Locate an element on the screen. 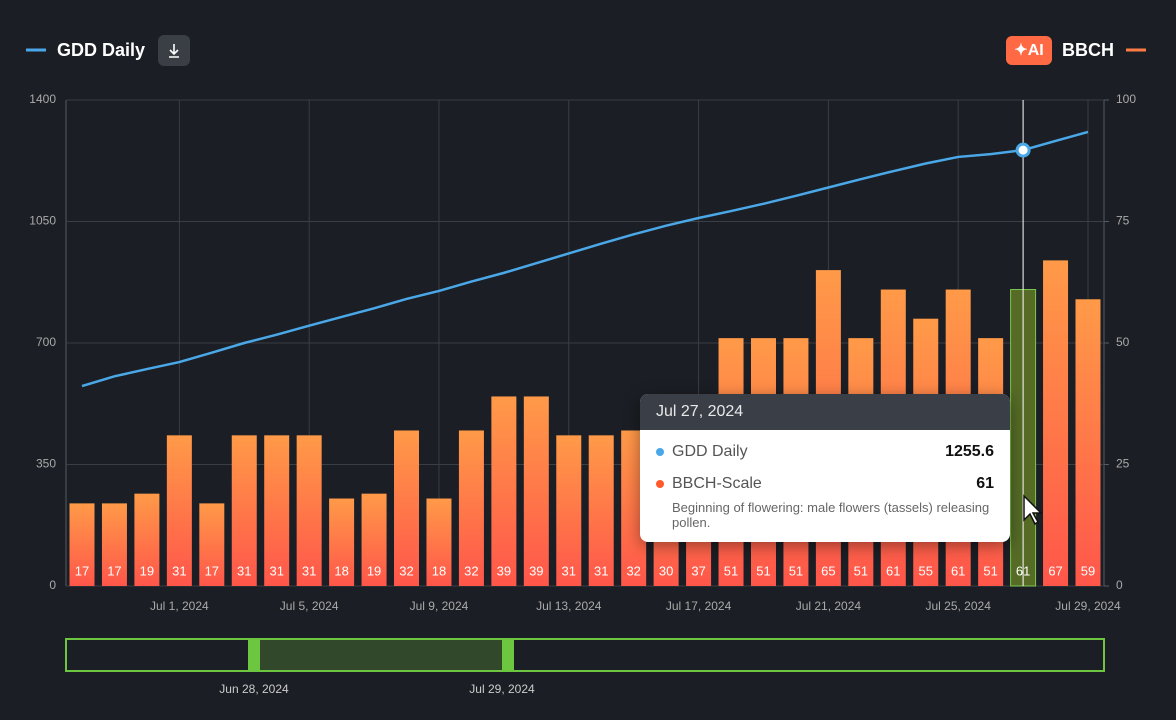 The width and height of the screenshot is (1176, 720). y-tick-label: 1050 is located at coordinates (42, 221).